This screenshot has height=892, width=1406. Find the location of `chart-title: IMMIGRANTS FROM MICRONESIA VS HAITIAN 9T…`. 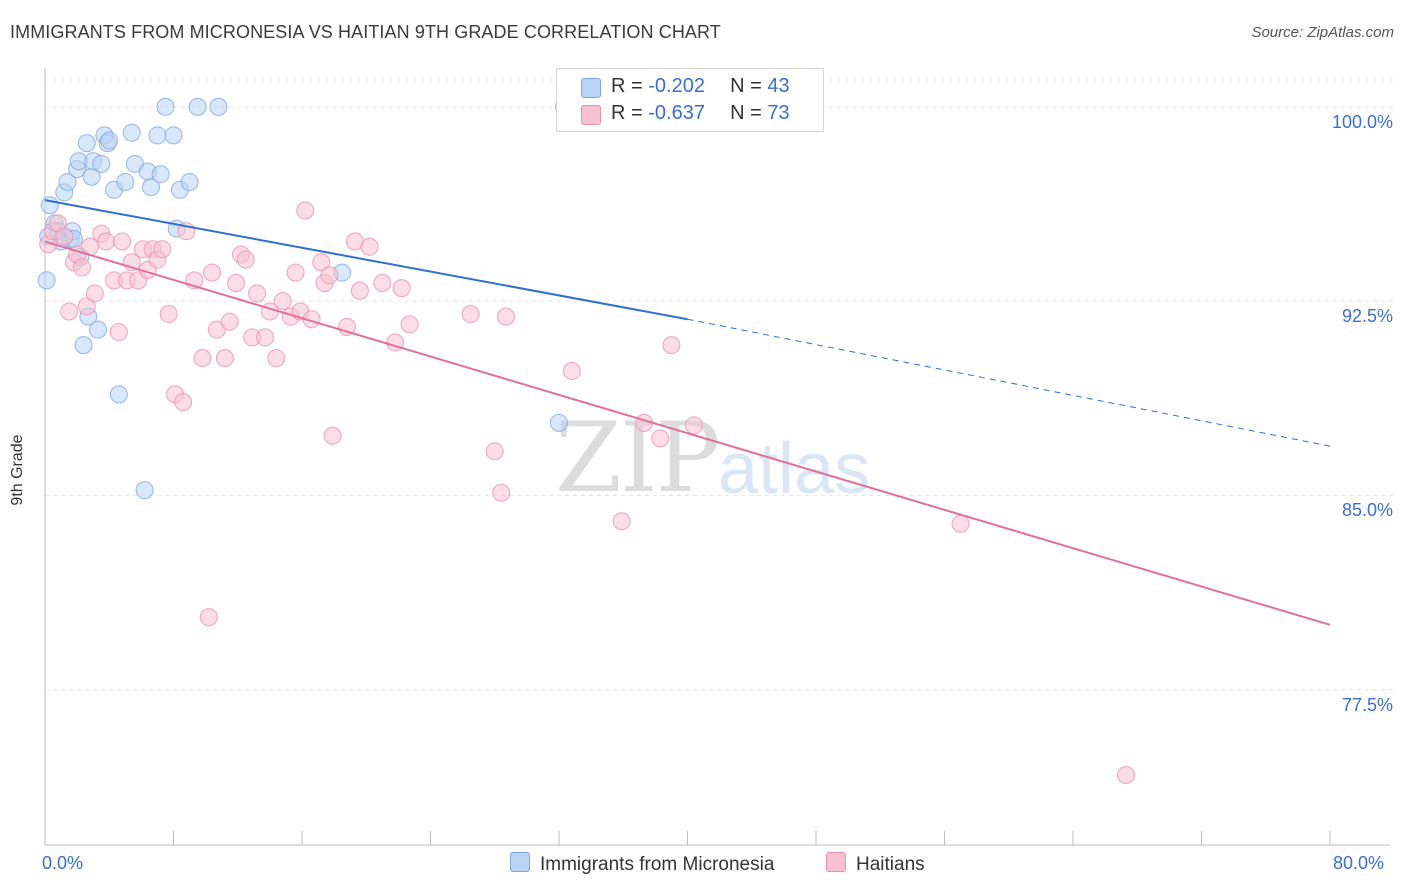

chart-title: IMMIGRANTS FROM MICRONESIA VS HAITIAN 9T… is located at coordinates (365, 32).